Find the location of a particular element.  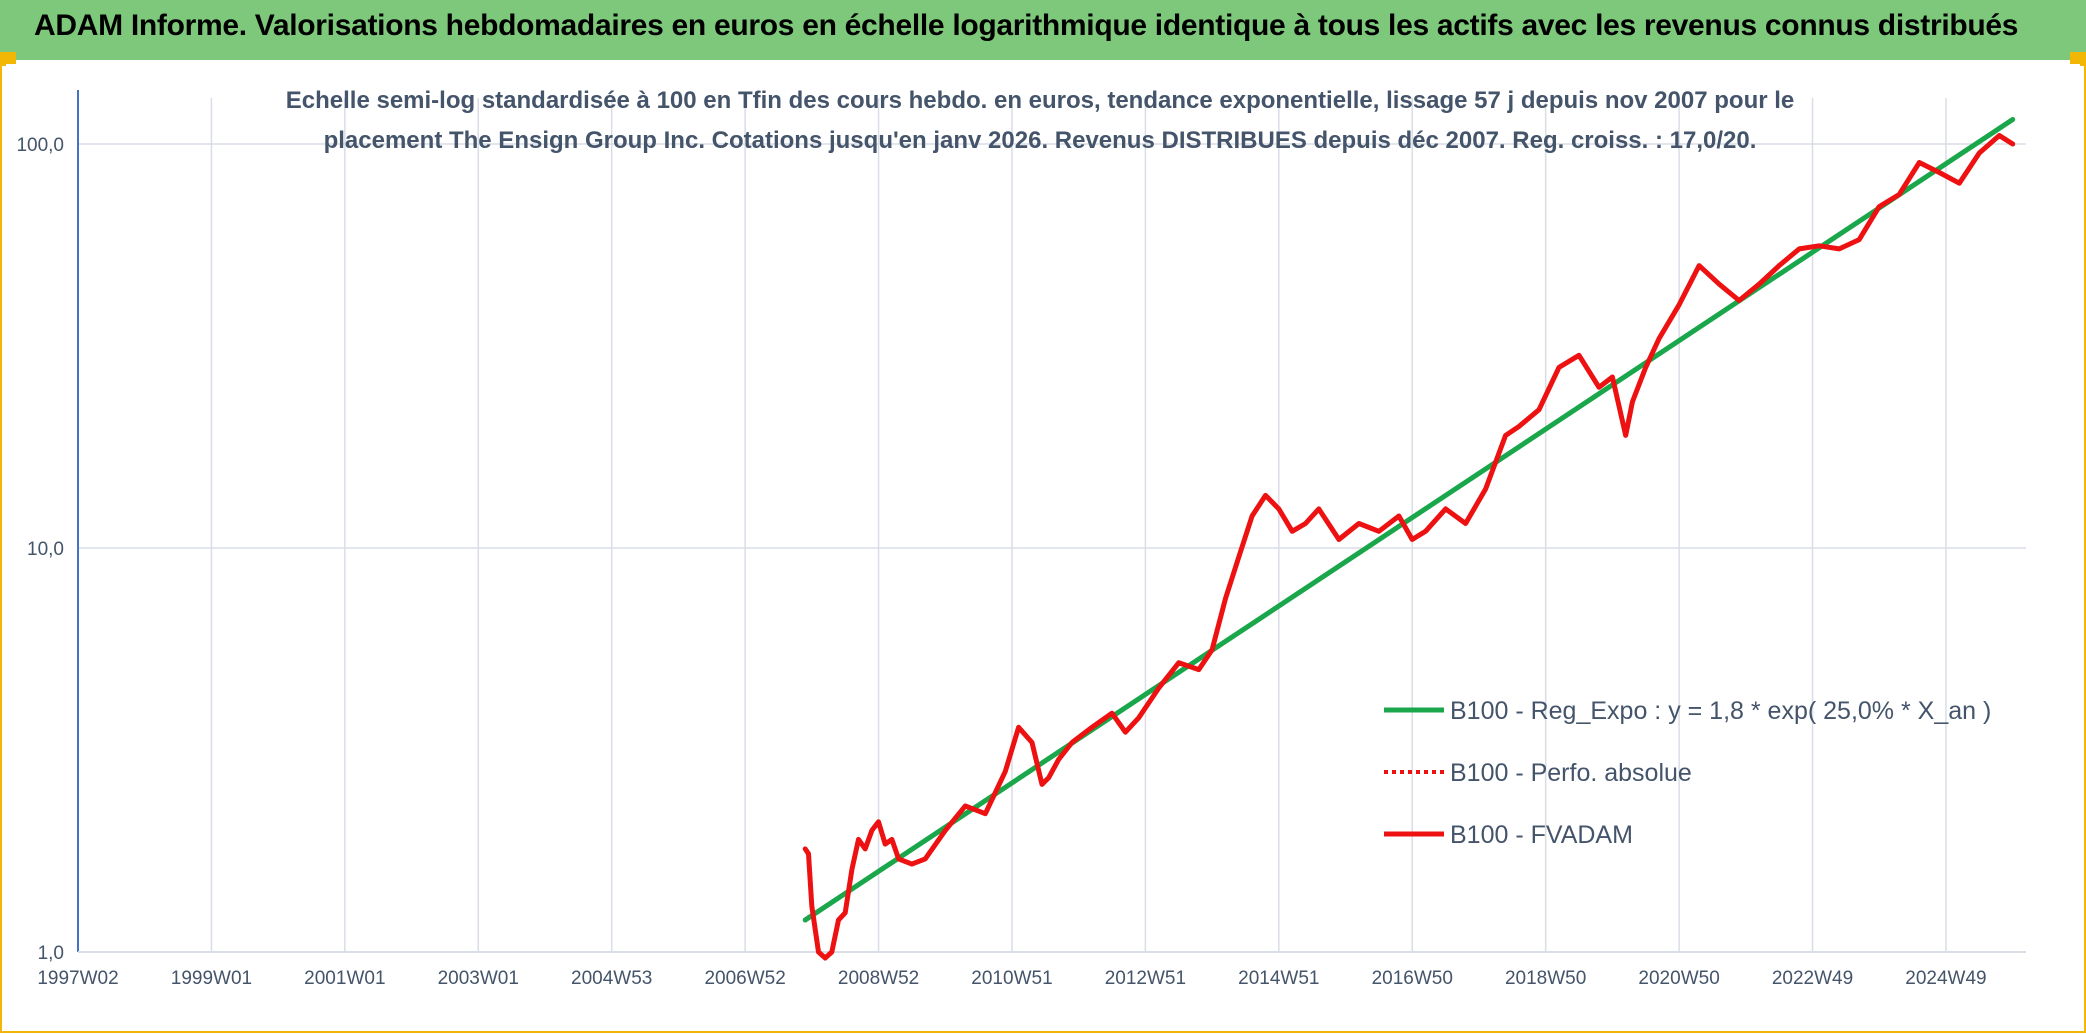

x-tick-label: 2006W52 is located at coordinates (744, 978).